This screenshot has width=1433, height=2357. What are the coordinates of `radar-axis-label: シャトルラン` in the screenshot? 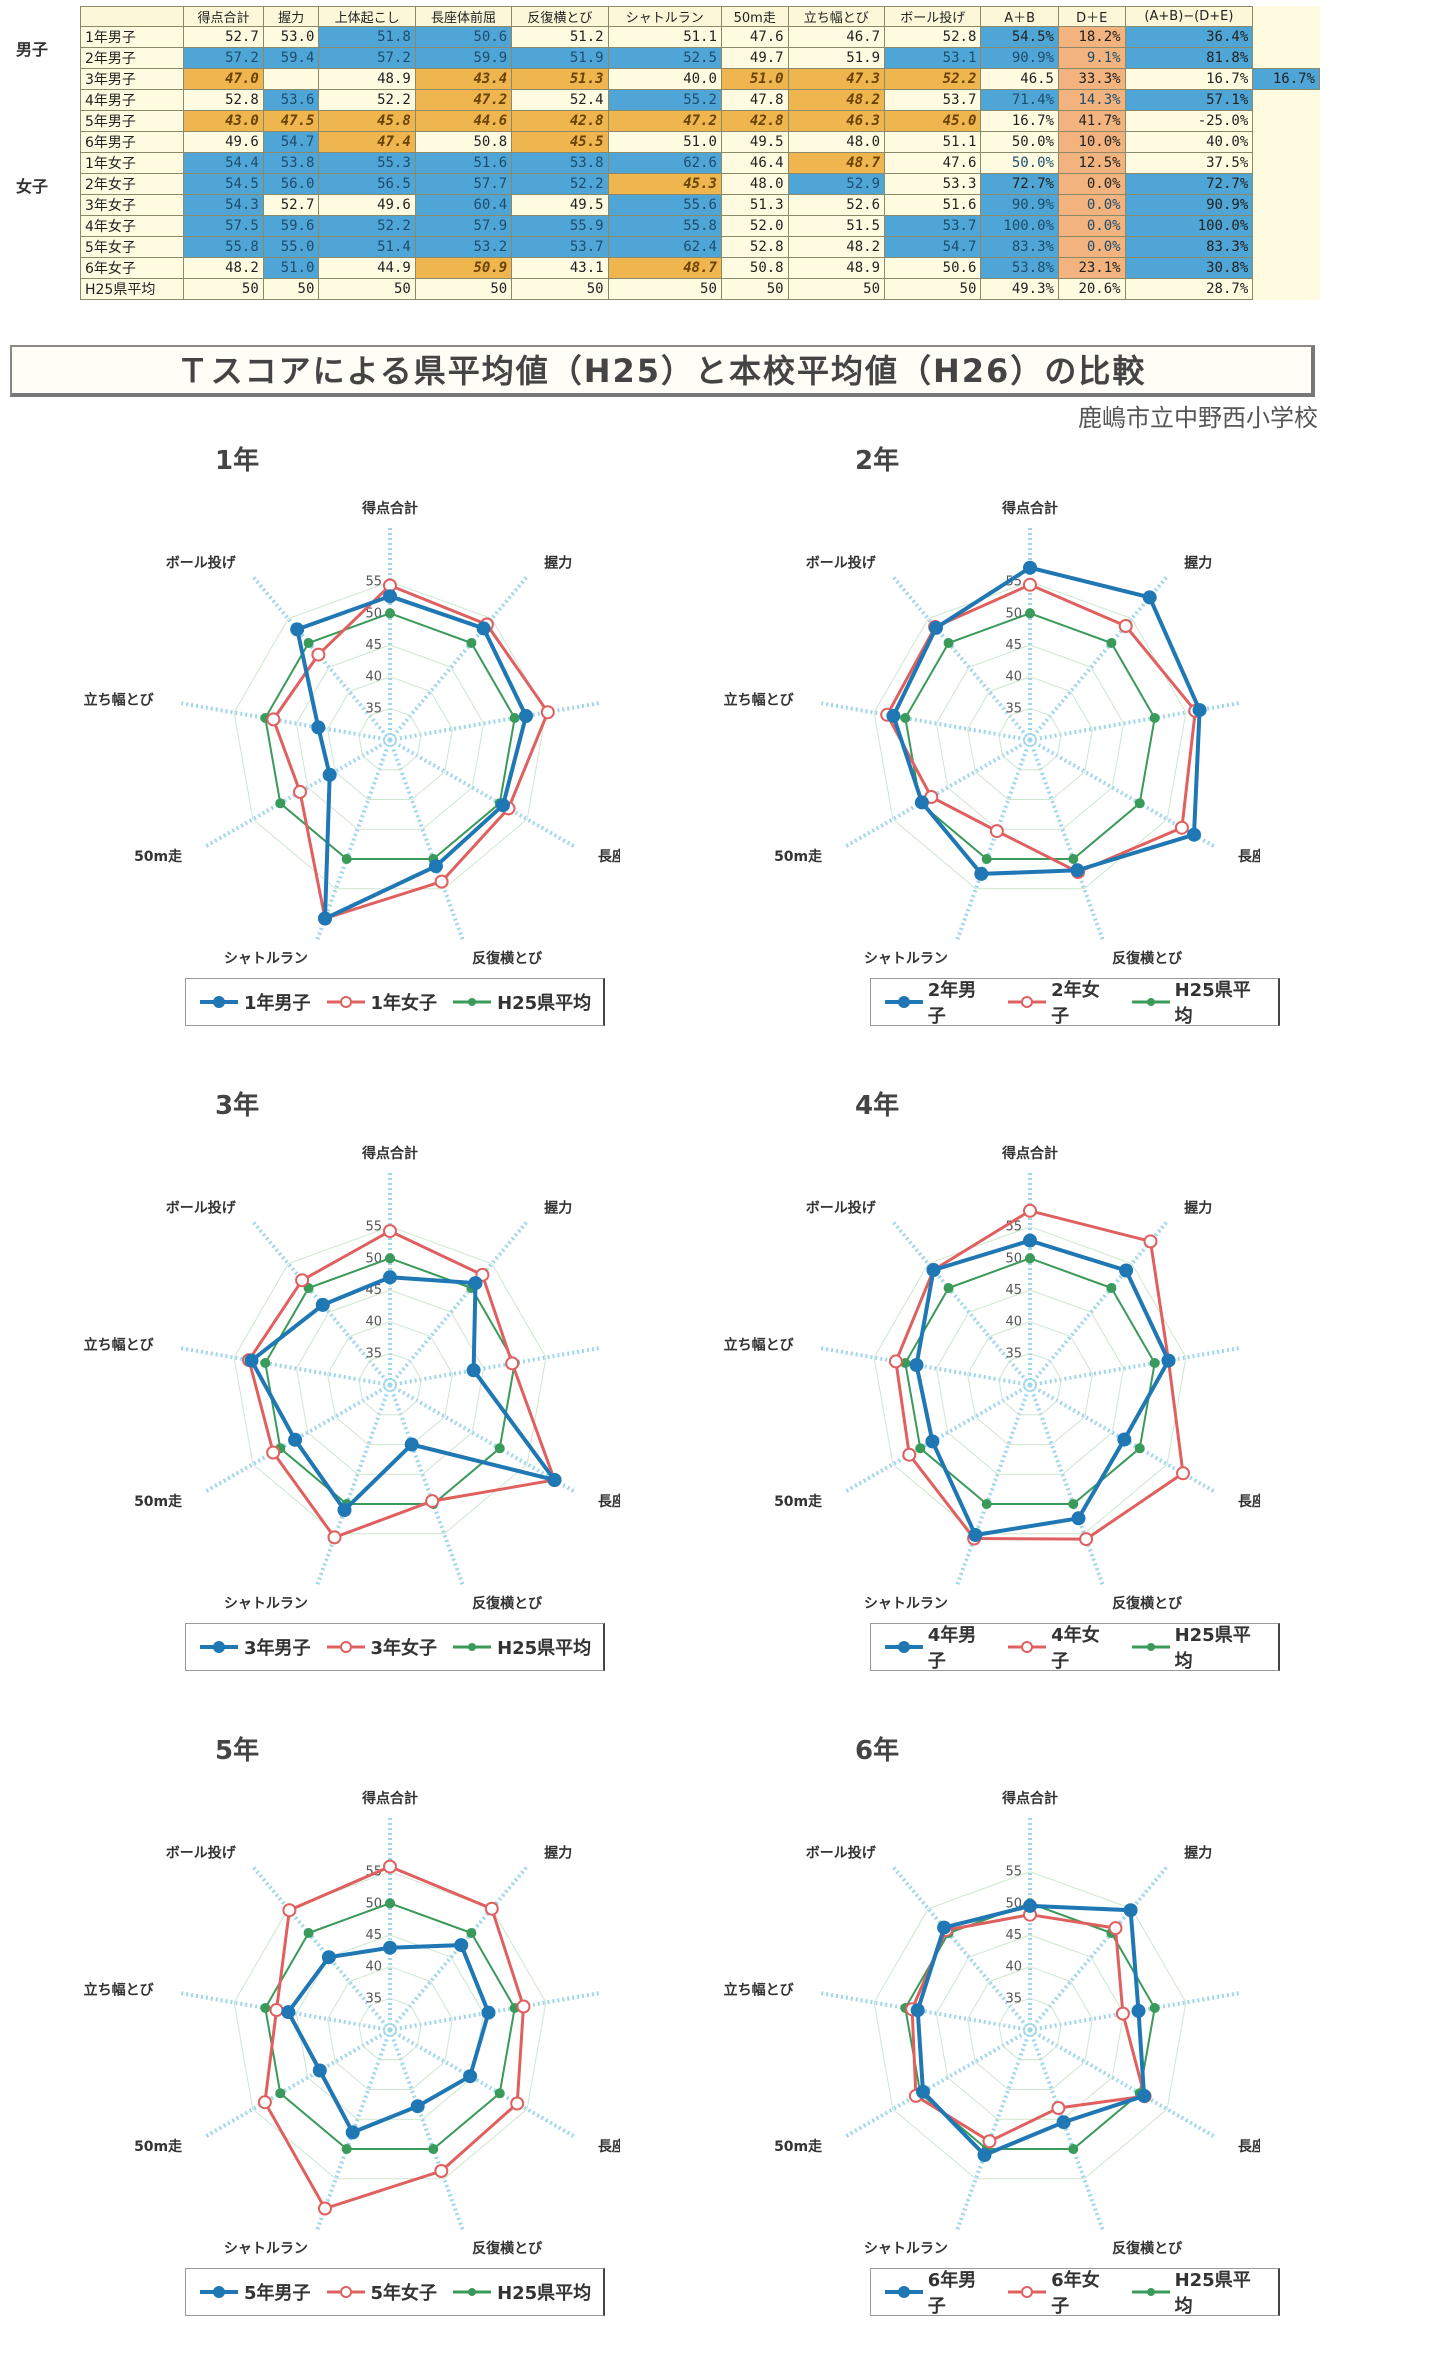 It's located at (906, 959).